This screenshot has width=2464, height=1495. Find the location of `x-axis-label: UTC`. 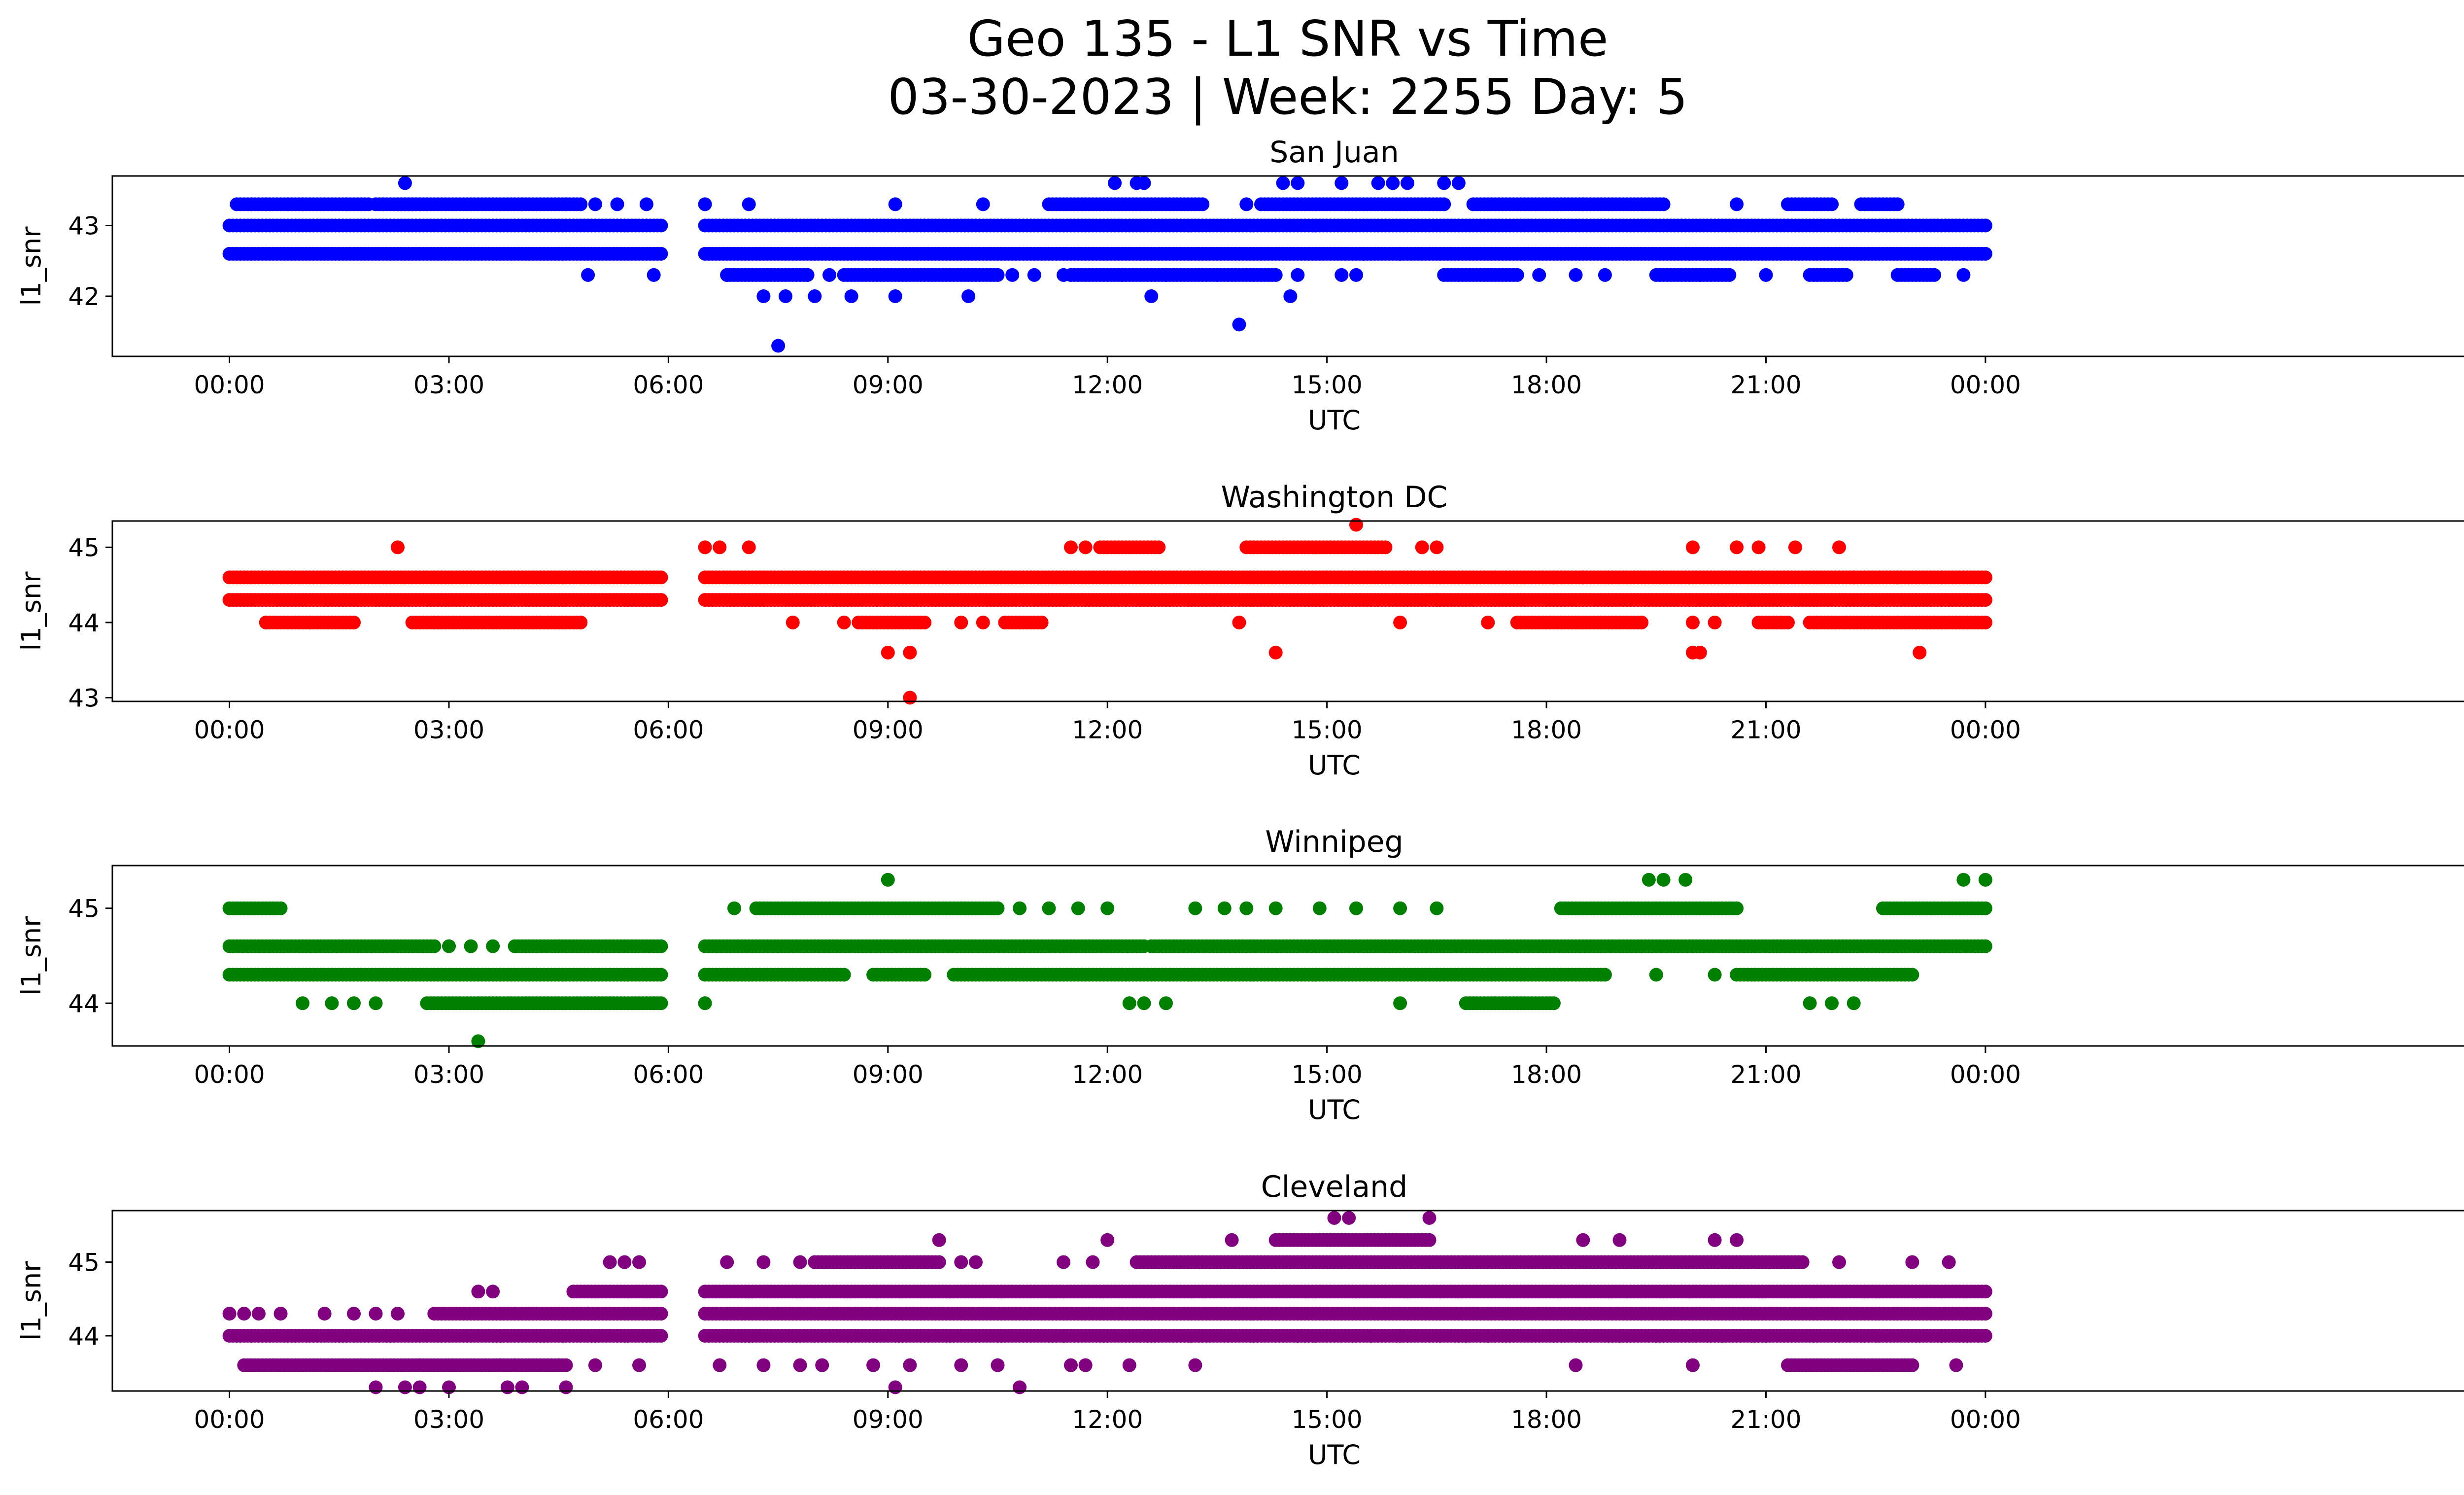

x-axis-label: UTC is located at coordinates (1334, 1109).